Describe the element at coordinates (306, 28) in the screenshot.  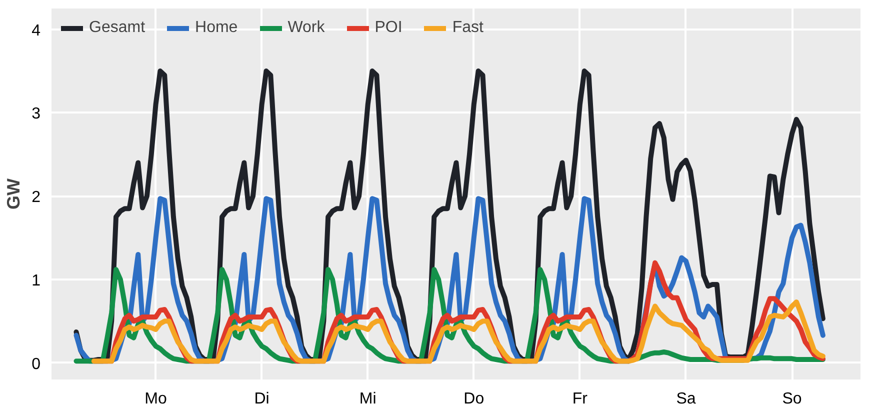
I see `legend-label: Work` at that location.